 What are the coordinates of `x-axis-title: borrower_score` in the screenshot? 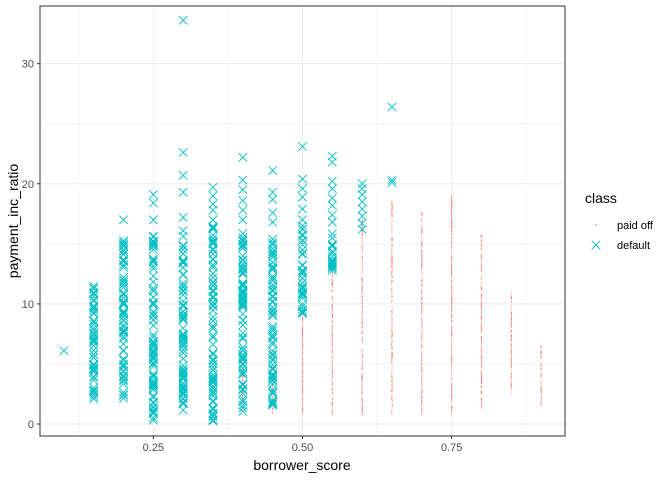 It's located at (301, 465).